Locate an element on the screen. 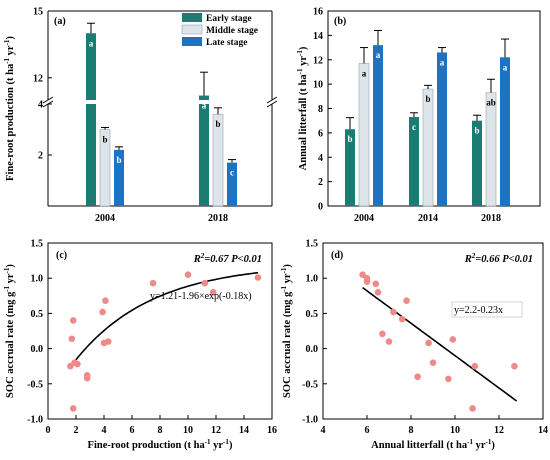 Image resolution: width=550 pixels, height=460 pixels. x-tick-label: 8 is located at coordinates (411, 430).